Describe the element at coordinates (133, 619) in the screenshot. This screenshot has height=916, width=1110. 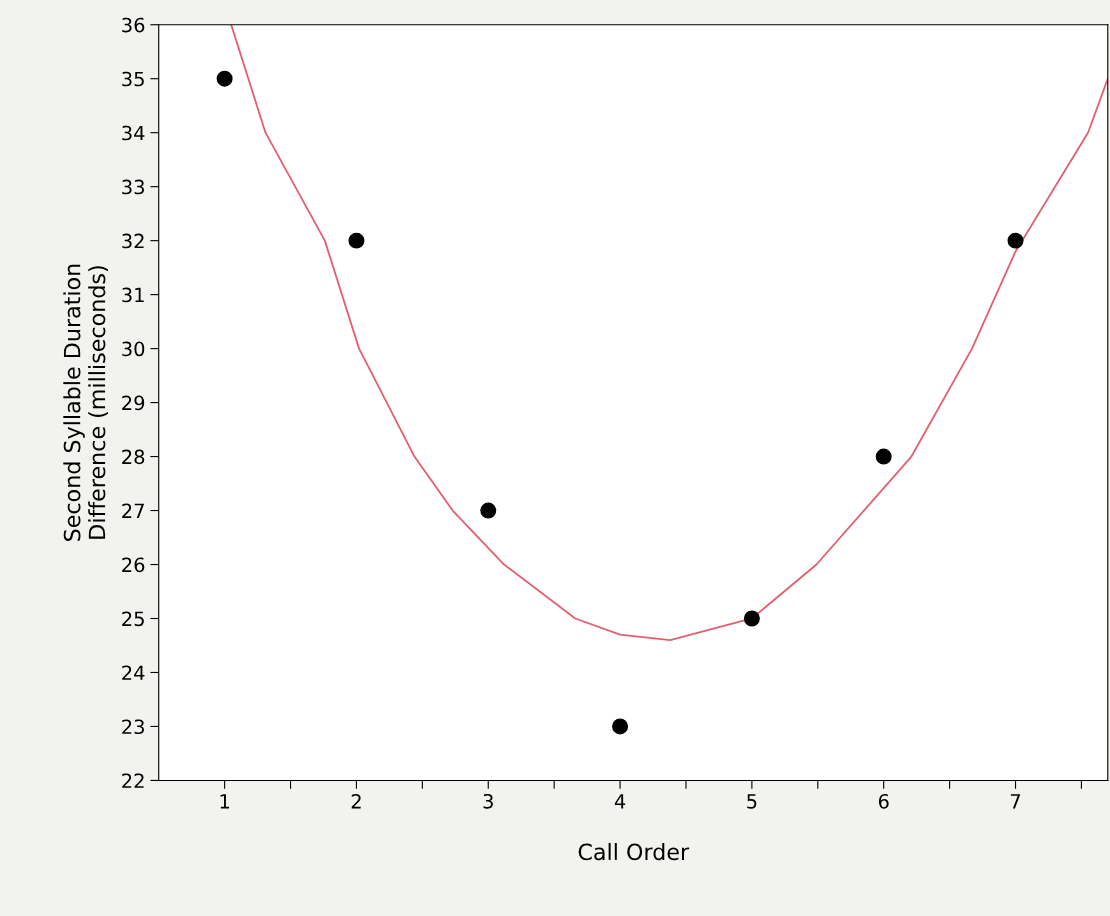
I see `y-tick-label: 25` at that location.